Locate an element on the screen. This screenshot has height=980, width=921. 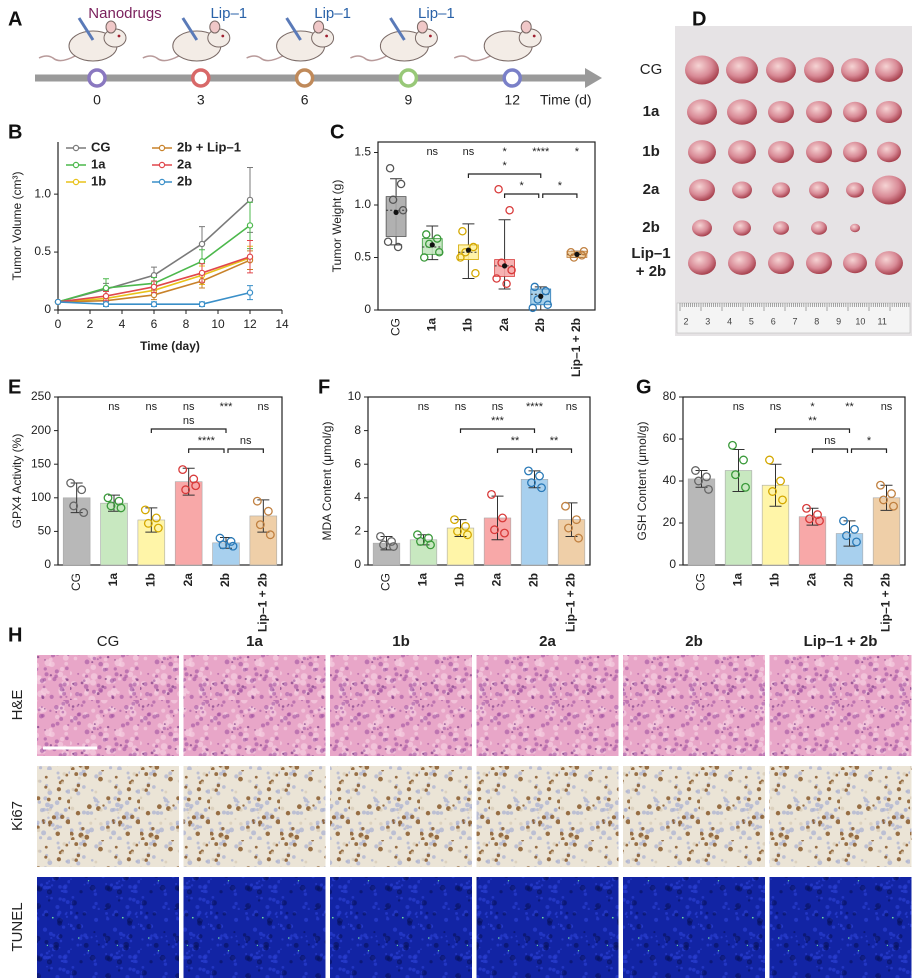
ruler-label: 6 is located at coordinates (773, 321).